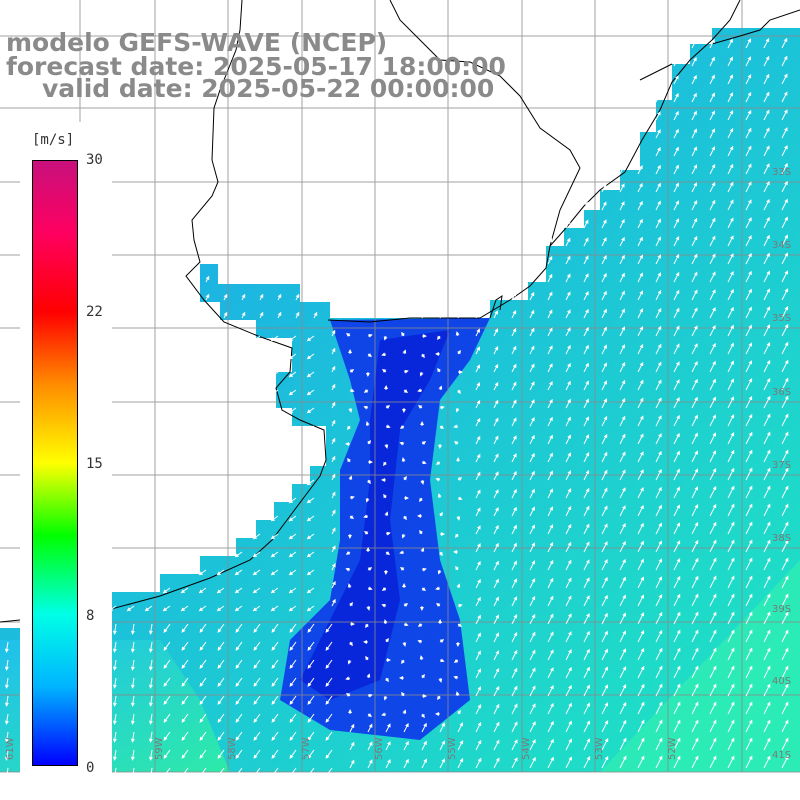 This screenshot has height=800, width=800. Describe the element at coordinates (781, 464) in the screenshot. I see `latitude-labels: 33S 34S 35S 36S 37S 38S 39S 40S 41S` at that location.